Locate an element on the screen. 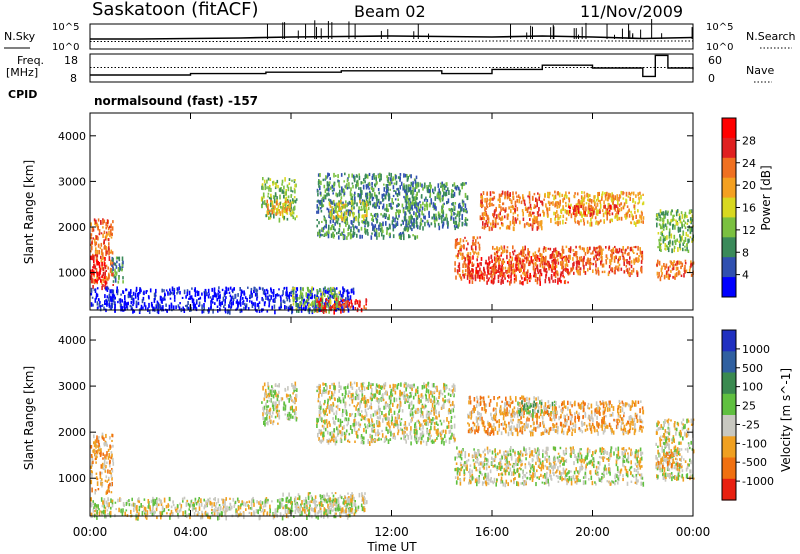 This screenshot has height=554, width=800. time-tick-label: 12:00 is located at coordinates (391, 532).